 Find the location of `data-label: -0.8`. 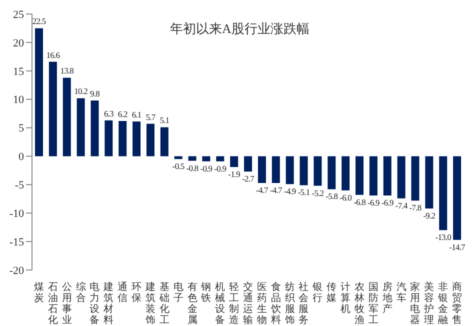

data-label: -0.8 is located at coordinates (192, 167).